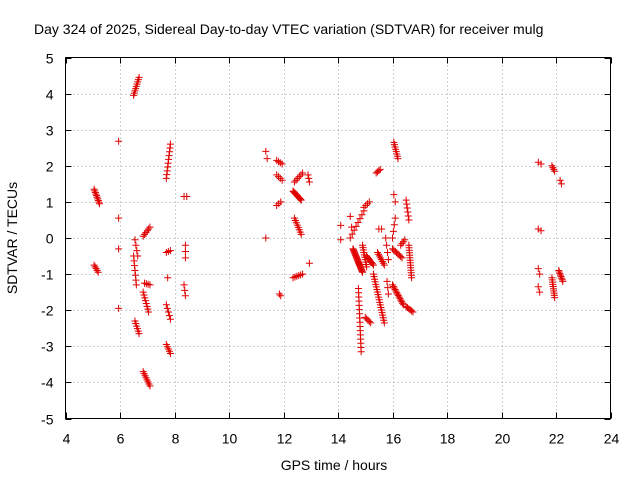 The height and width of the screenshot is (480, 640). What do you see at coordinates (50, 167) in the screenshot?
I see `y-tick-label: 2` at bounding box center [50, 167].